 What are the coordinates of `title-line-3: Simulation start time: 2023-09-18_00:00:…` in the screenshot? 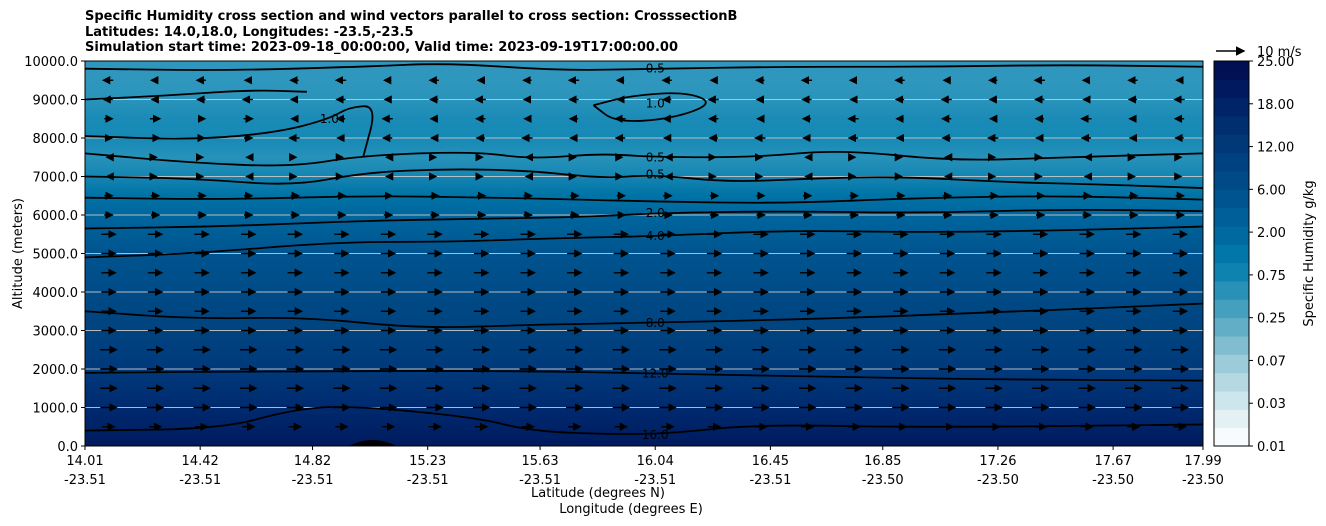 It's located at (381, 47).